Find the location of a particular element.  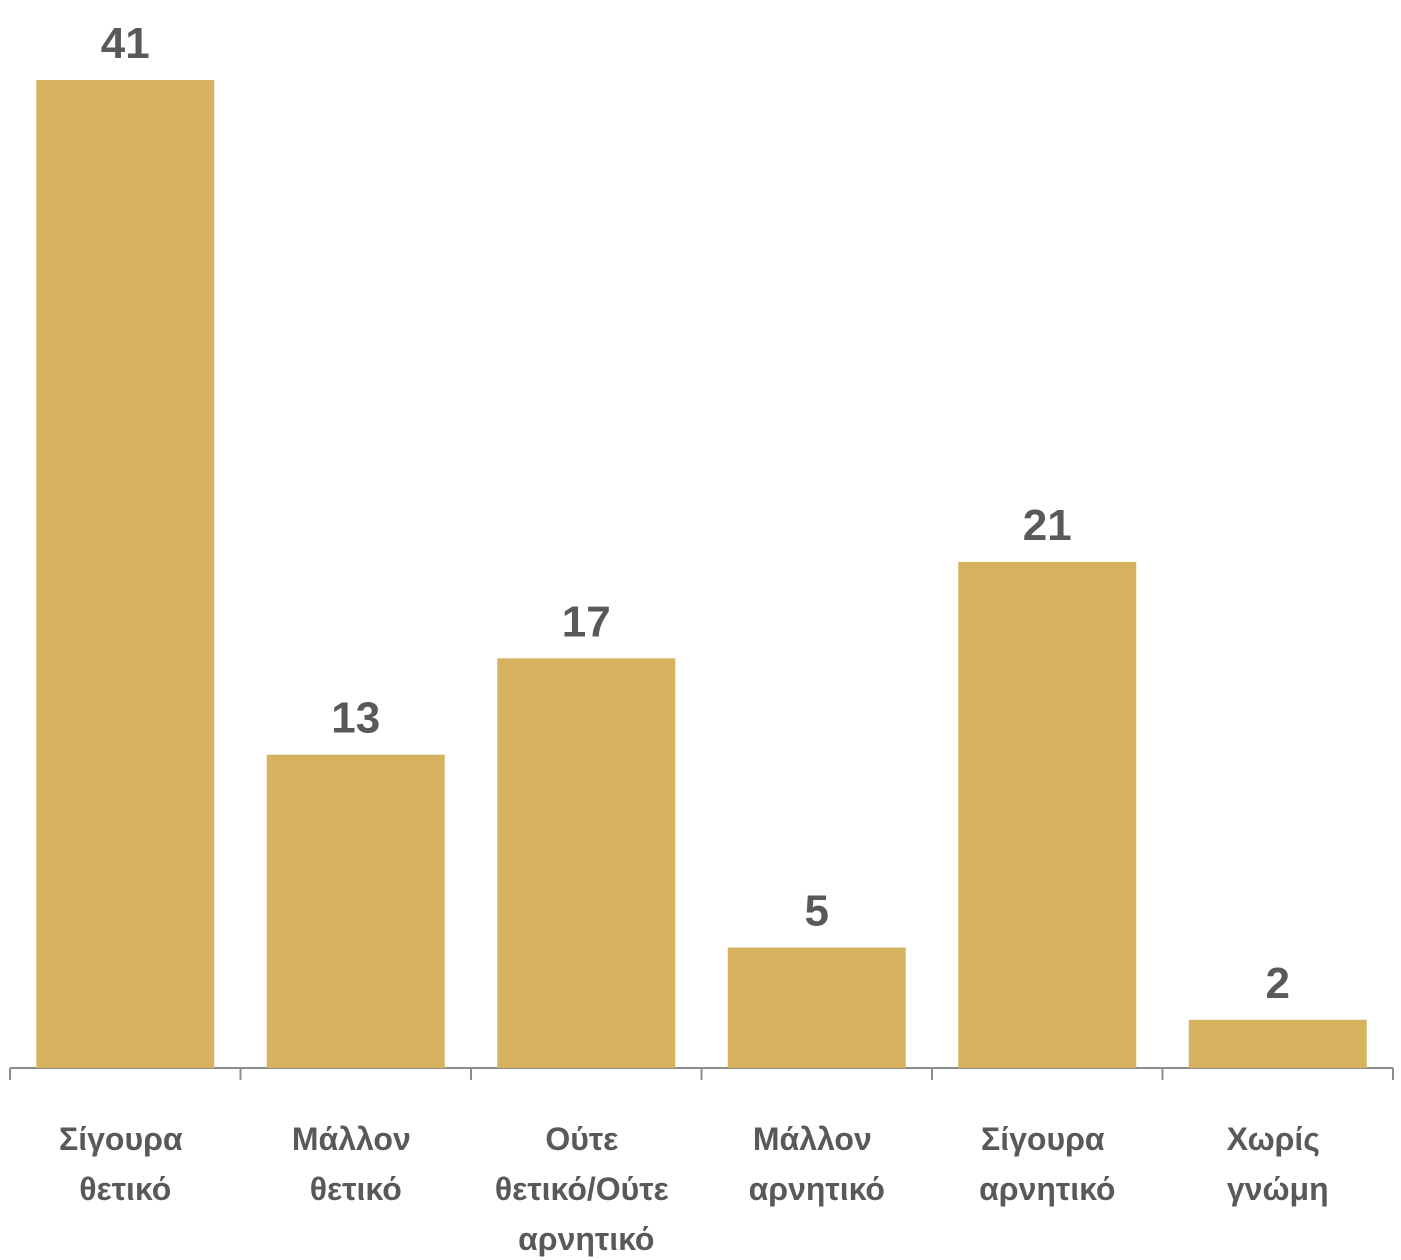

x-tick-label: Μάλλον θετικό is located at coordinates (356, 1164).